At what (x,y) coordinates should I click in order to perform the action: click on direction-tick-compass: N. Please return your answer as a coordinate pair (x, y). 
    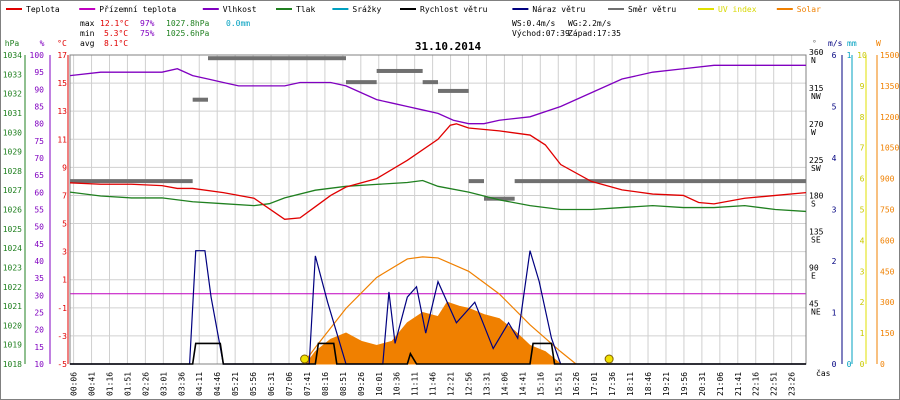
    Looking at the image, I should click on (813, 60).